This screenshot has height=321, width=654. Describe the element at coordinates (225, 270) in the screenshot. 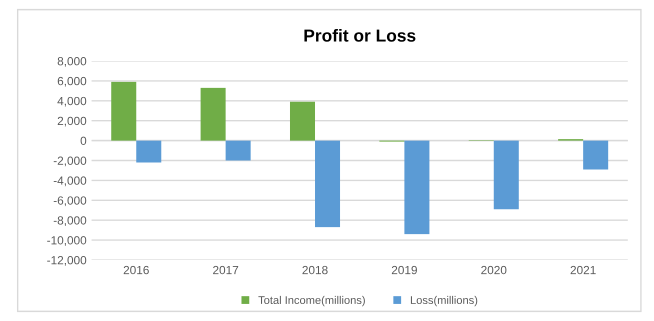

I see `x-tick-label: 2017` at that location.